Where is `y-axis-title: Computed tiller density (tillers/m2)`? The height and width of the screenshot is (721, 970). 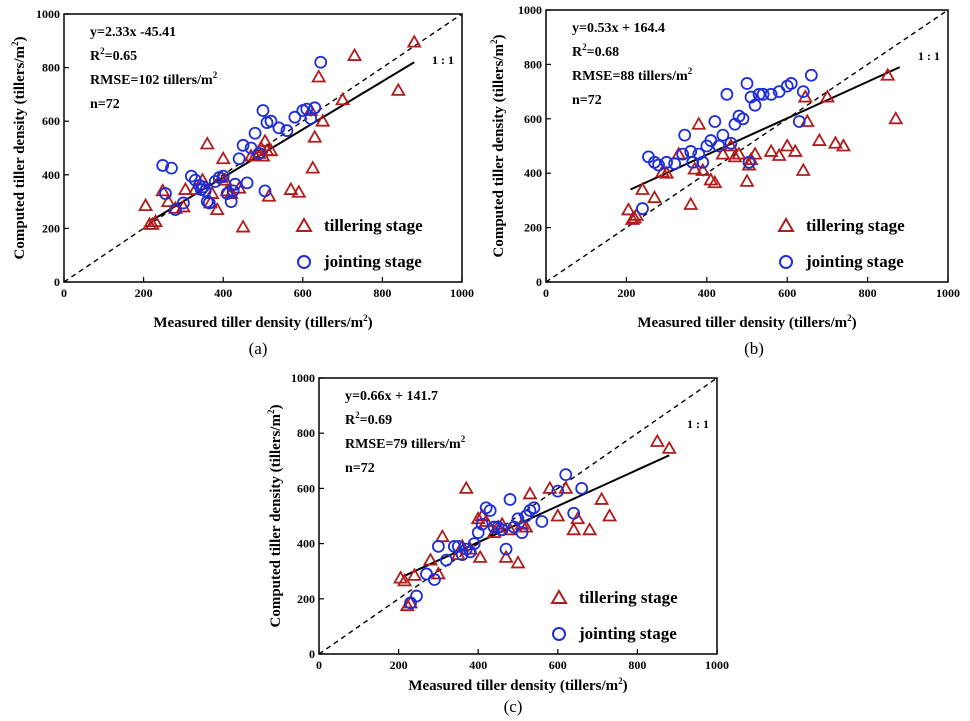 y-axis-title: Computed tiller density (tillers/m2) is located at coordinates (498, 146).